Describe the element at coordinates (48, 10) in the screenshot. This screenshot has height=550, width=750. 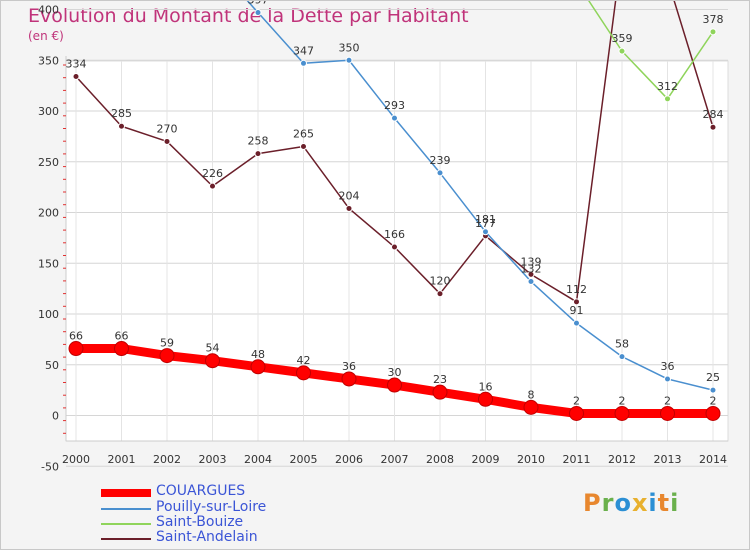
I see `y-tick-label: 400` at that location.